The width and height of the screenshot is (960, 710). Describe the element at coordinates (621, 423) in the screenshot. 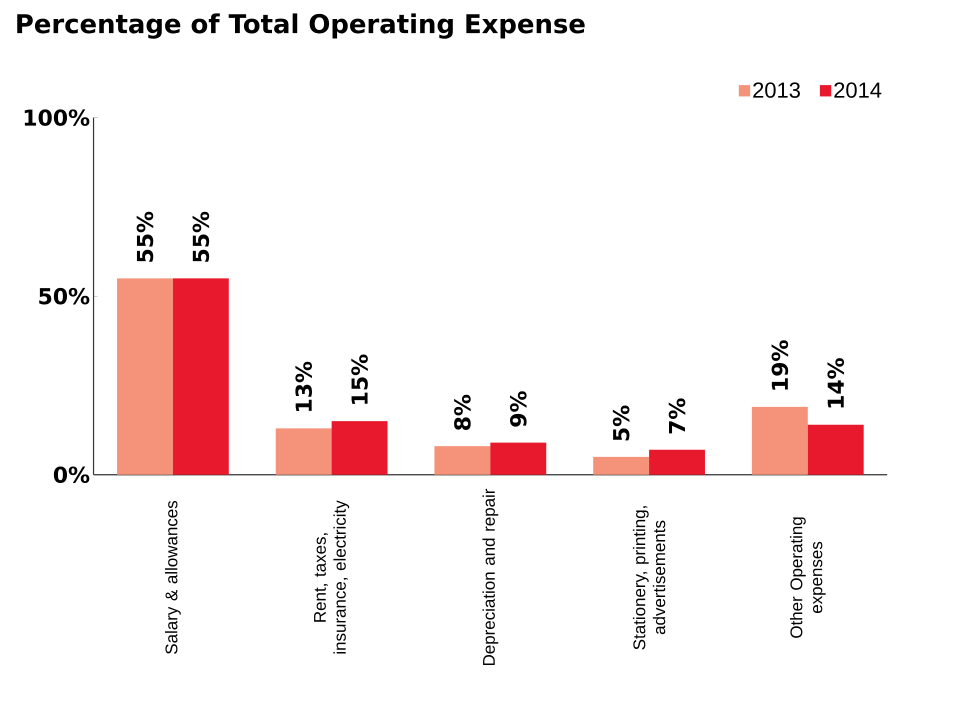

I see `data-label: 5%` at that location.